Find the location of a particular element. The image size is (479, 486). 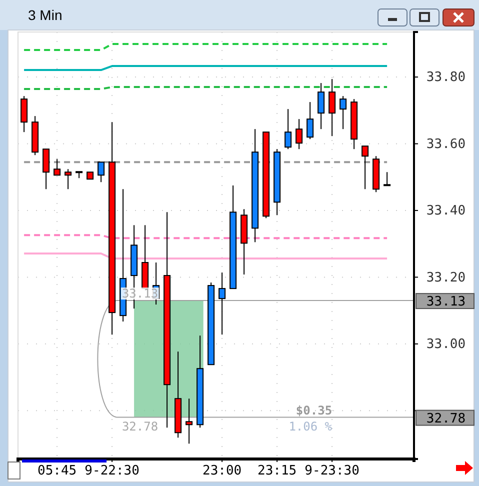

text: 33.80 is located at coordinates (446, 78).